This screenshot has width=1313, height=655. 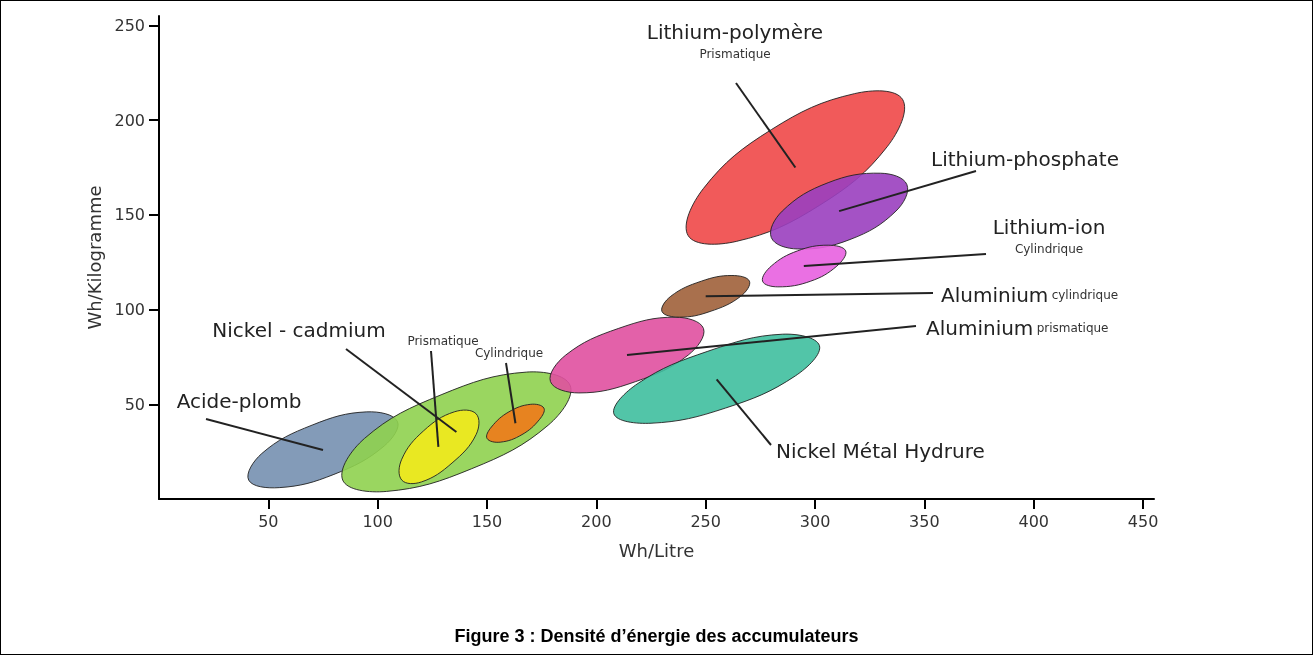 I want to click on x-tick-label: 100, so click(x=377, y=521).